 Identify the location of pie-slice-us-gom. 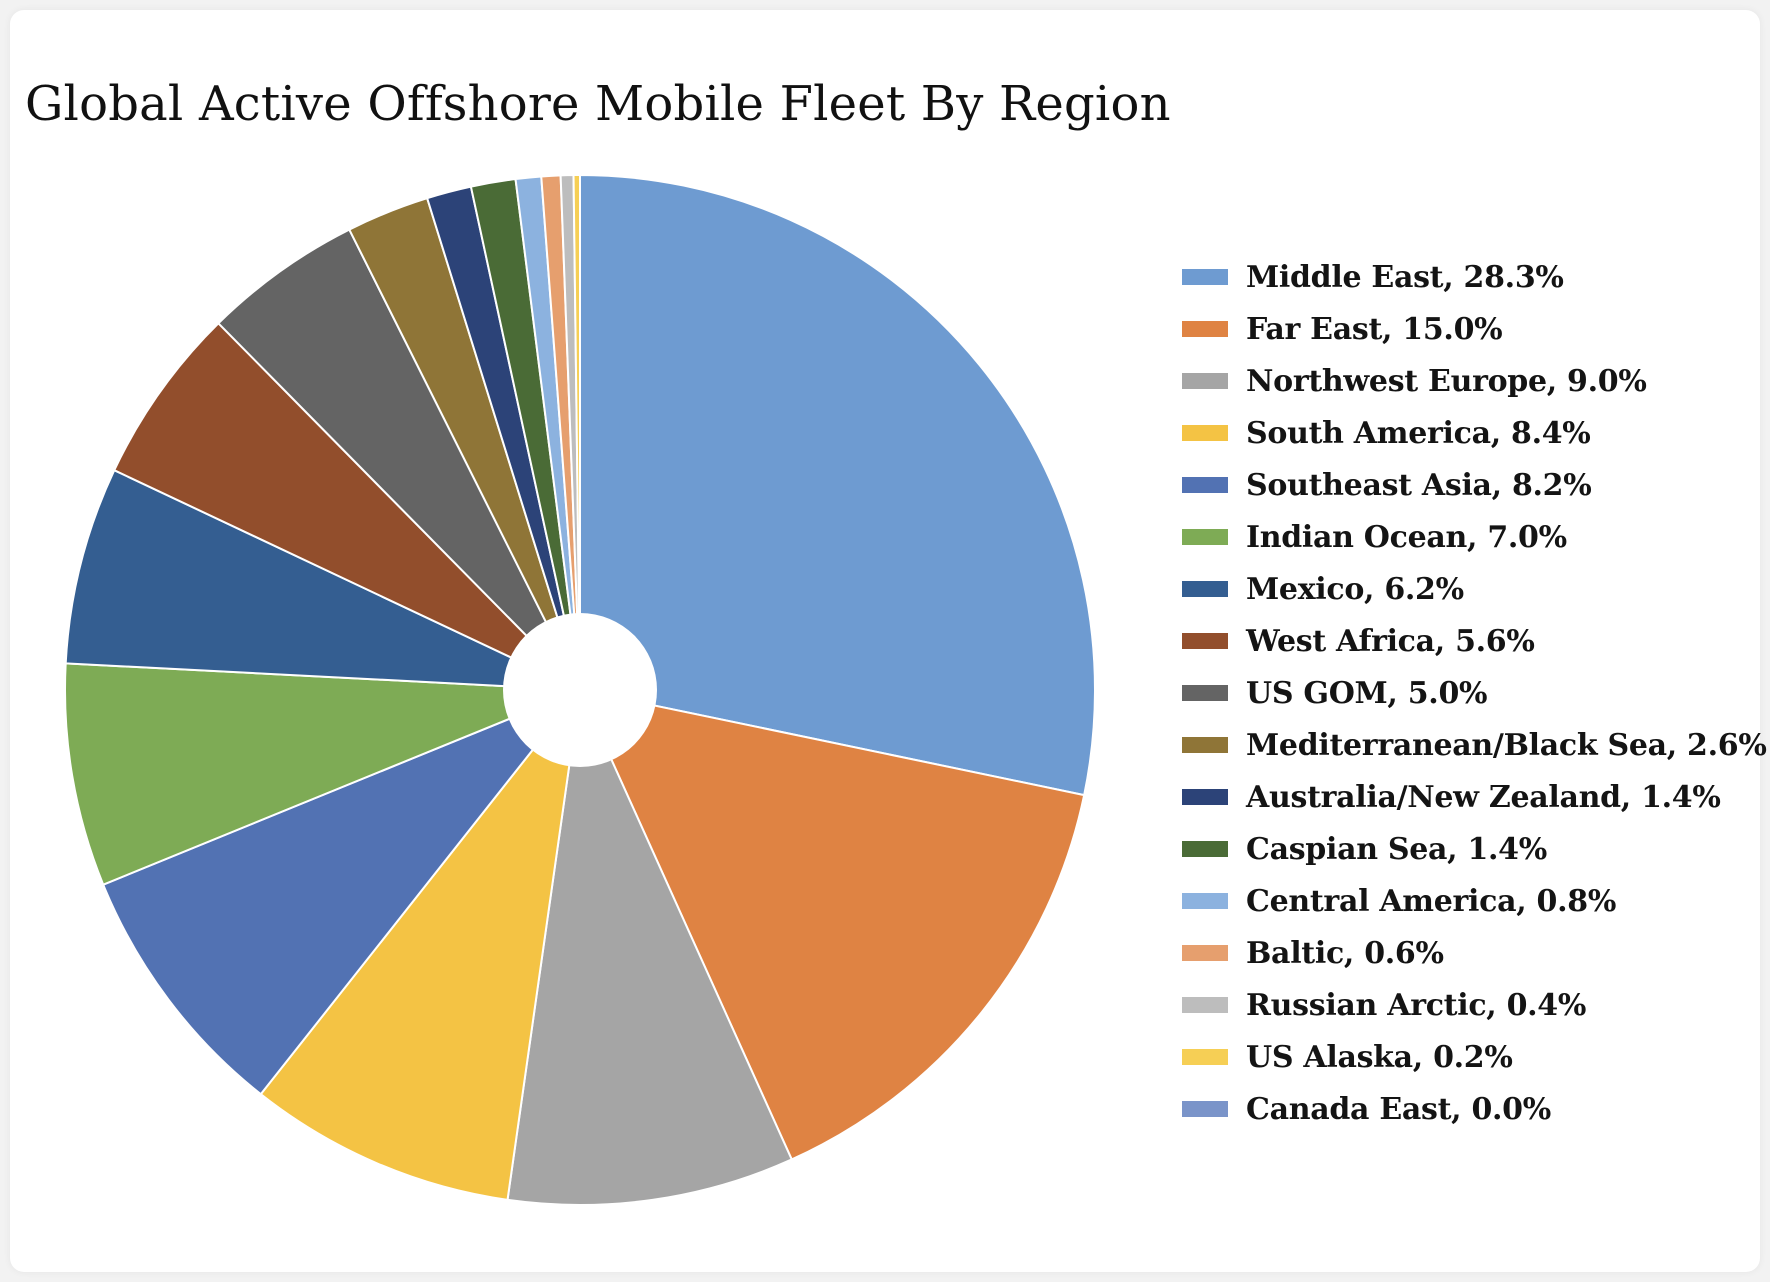
(399, 459).